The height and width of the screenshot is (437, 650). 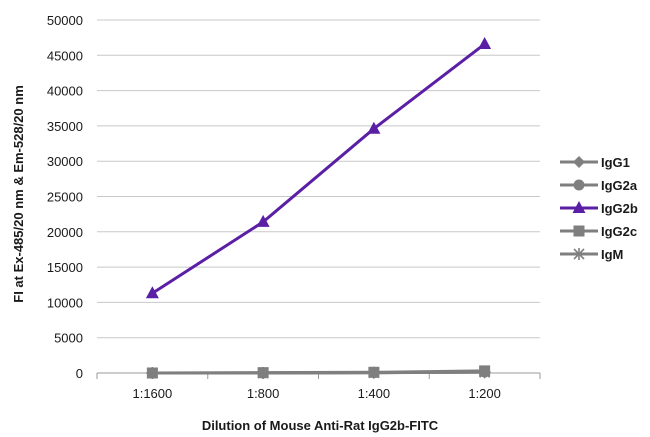 What do you see at coordinates (599, 185) in the screenshot?
I see `legend-item-igg2a: IgG2a` at bounding box center [599, 185].